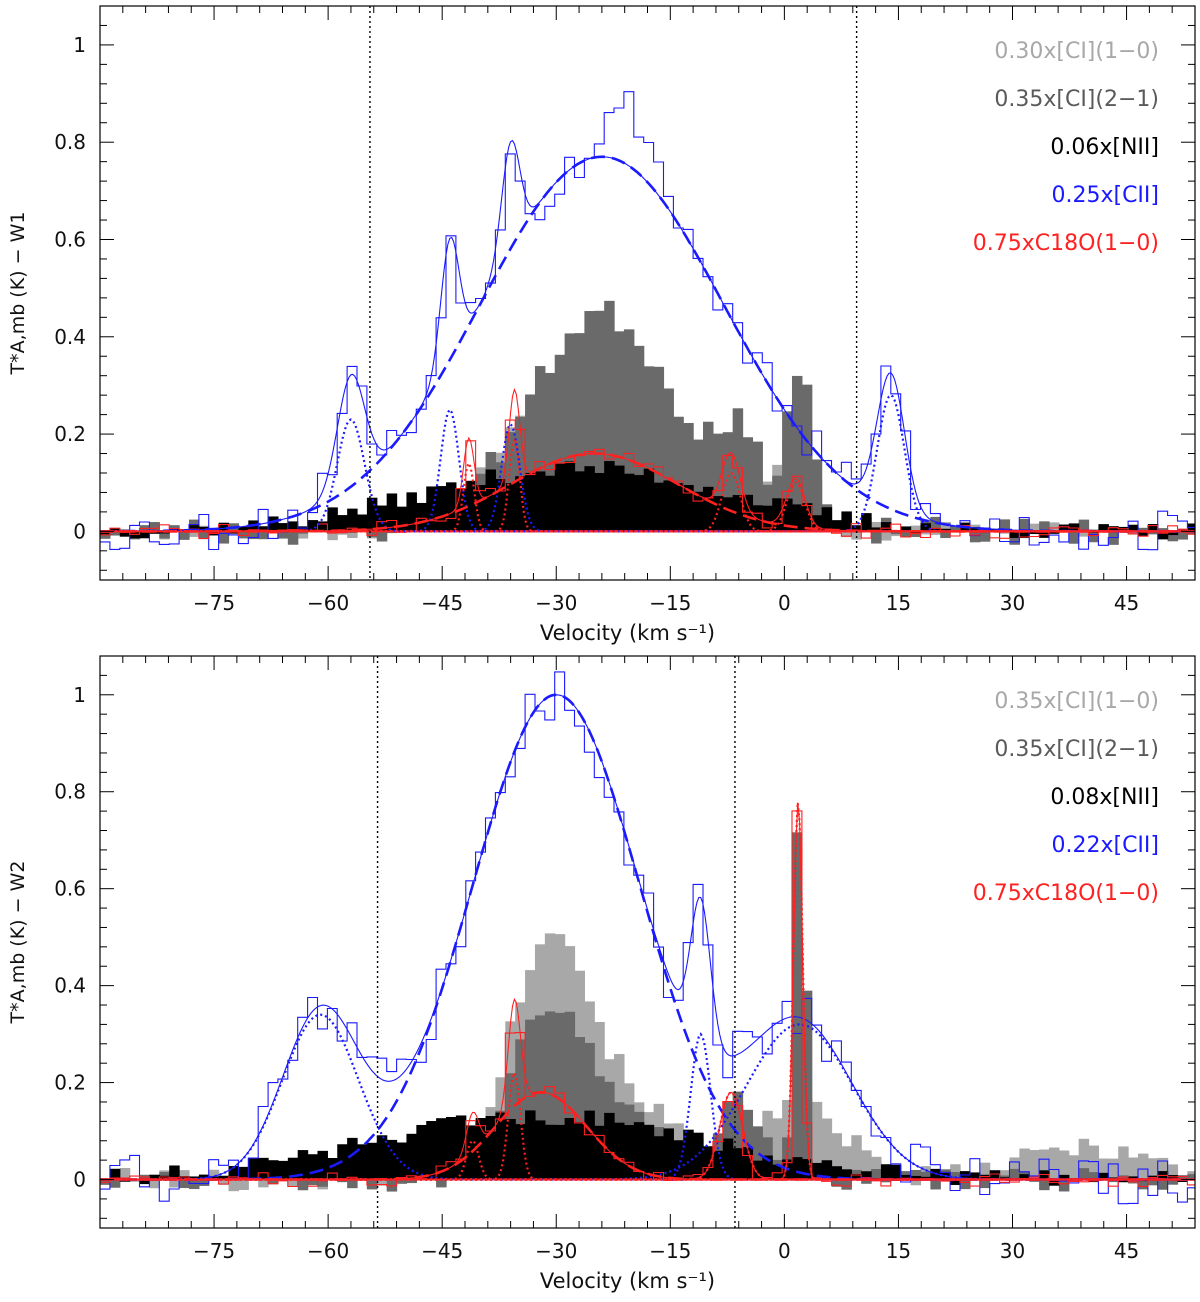 The height and width of the screenshot is (1302, 1200). What do you see at coordinates (70, 337) in the screenshot?
I see `y-tick-label: 0.4` at bounding box center [70, 337].